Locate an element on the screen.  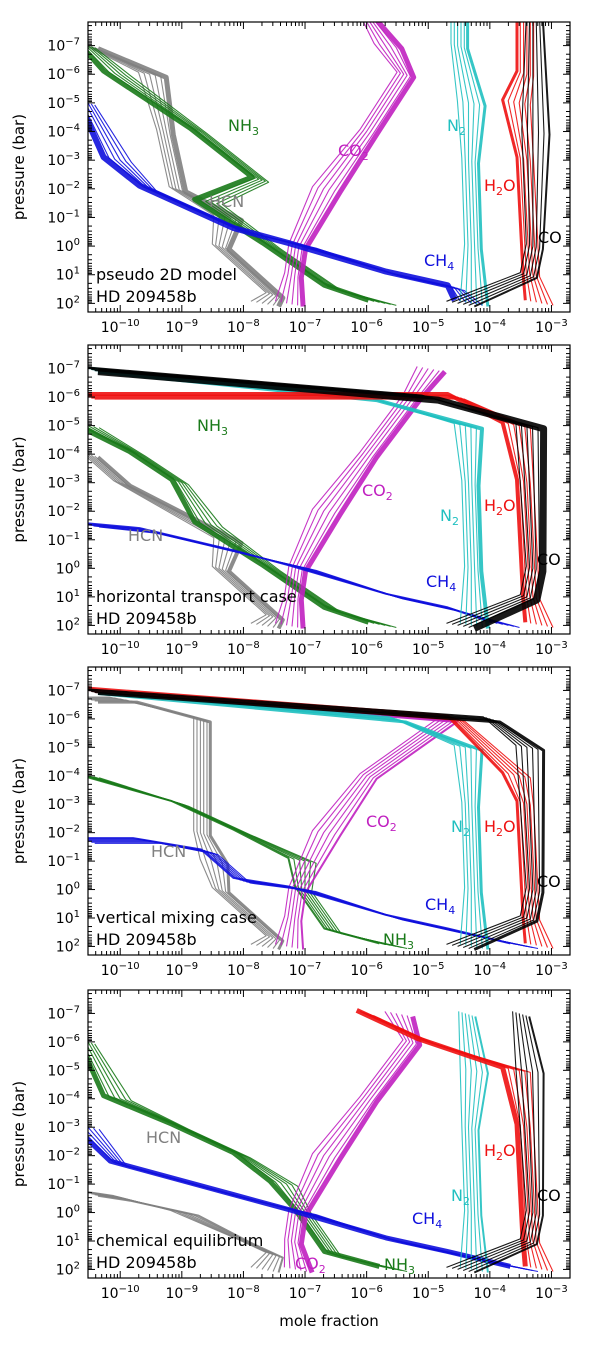
y-tick-label: 10⁻⁶ is located at coordinates (63, 74).